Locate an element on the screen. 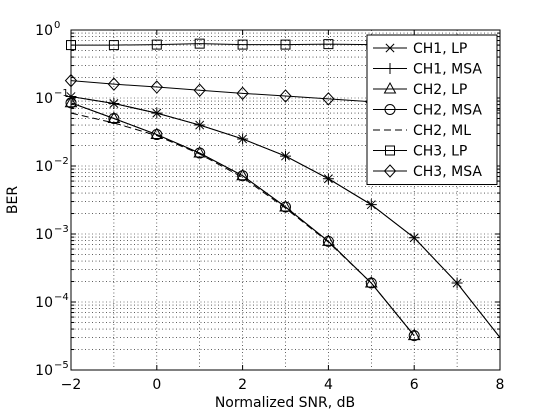  y-tick-exponent: −3 is located at coordinates (61, 229).